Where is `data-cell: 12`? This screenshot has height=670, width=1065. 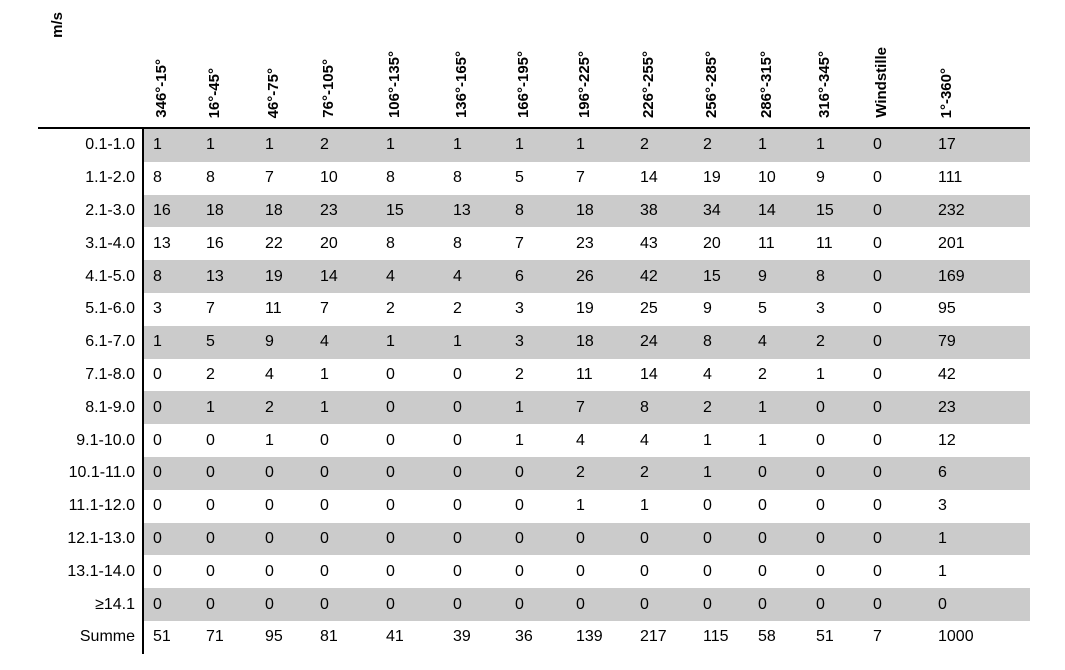
data-cell: 12 is located at coordinates (979, 440).